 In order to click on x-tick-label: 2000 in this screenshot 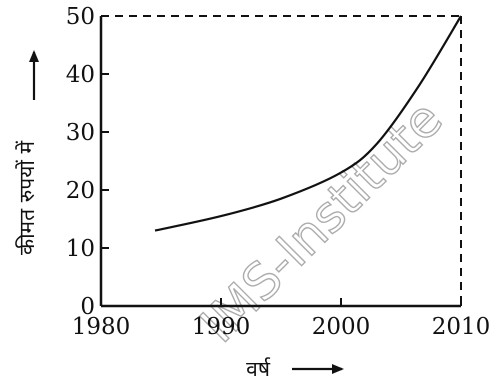, I will do `click(341, 327)`.